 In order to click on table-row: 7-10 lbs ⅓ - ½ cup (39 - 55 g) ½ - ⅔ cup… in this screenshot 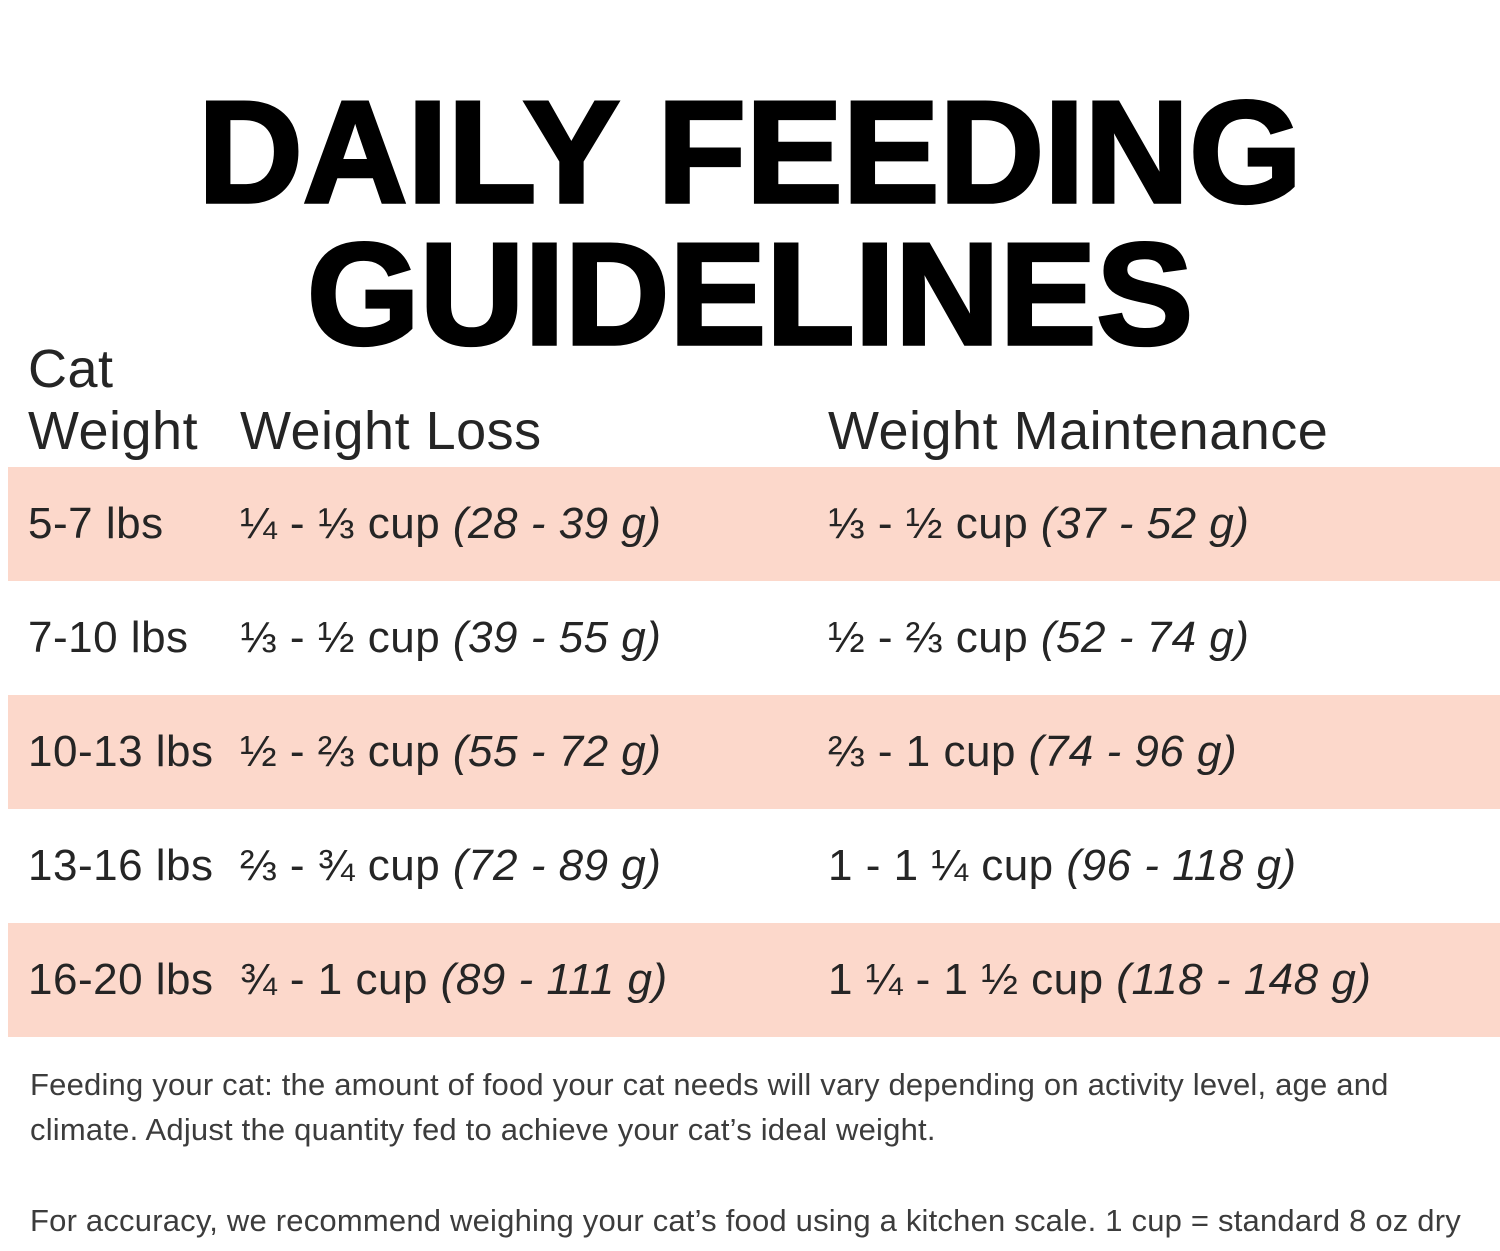, I will do `click(754, 638)`.